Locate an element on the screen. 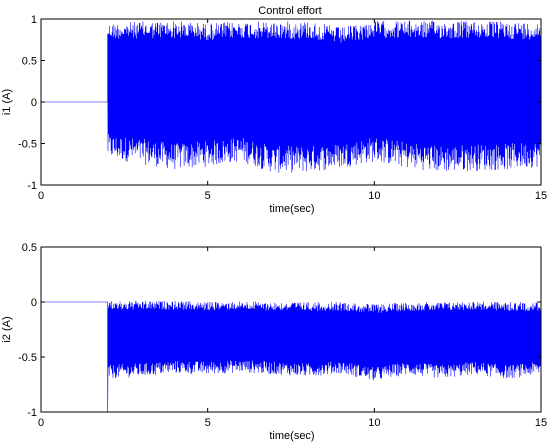  i1-ytick-label: 0.5 is located at coordinates (29, 62).